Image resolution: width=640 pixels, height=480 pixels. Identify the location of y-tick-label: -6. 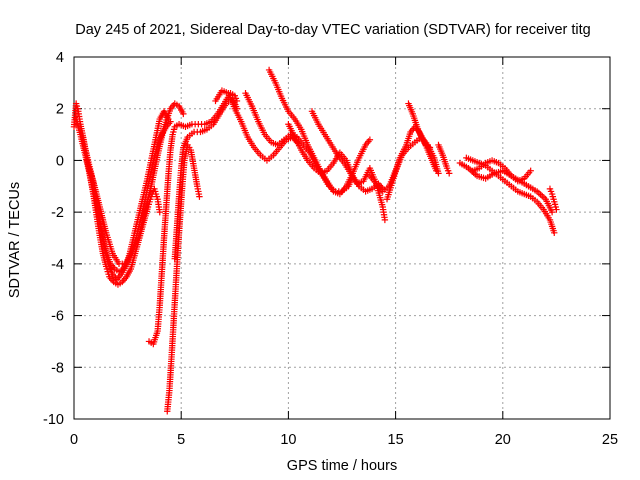
(57, 317).